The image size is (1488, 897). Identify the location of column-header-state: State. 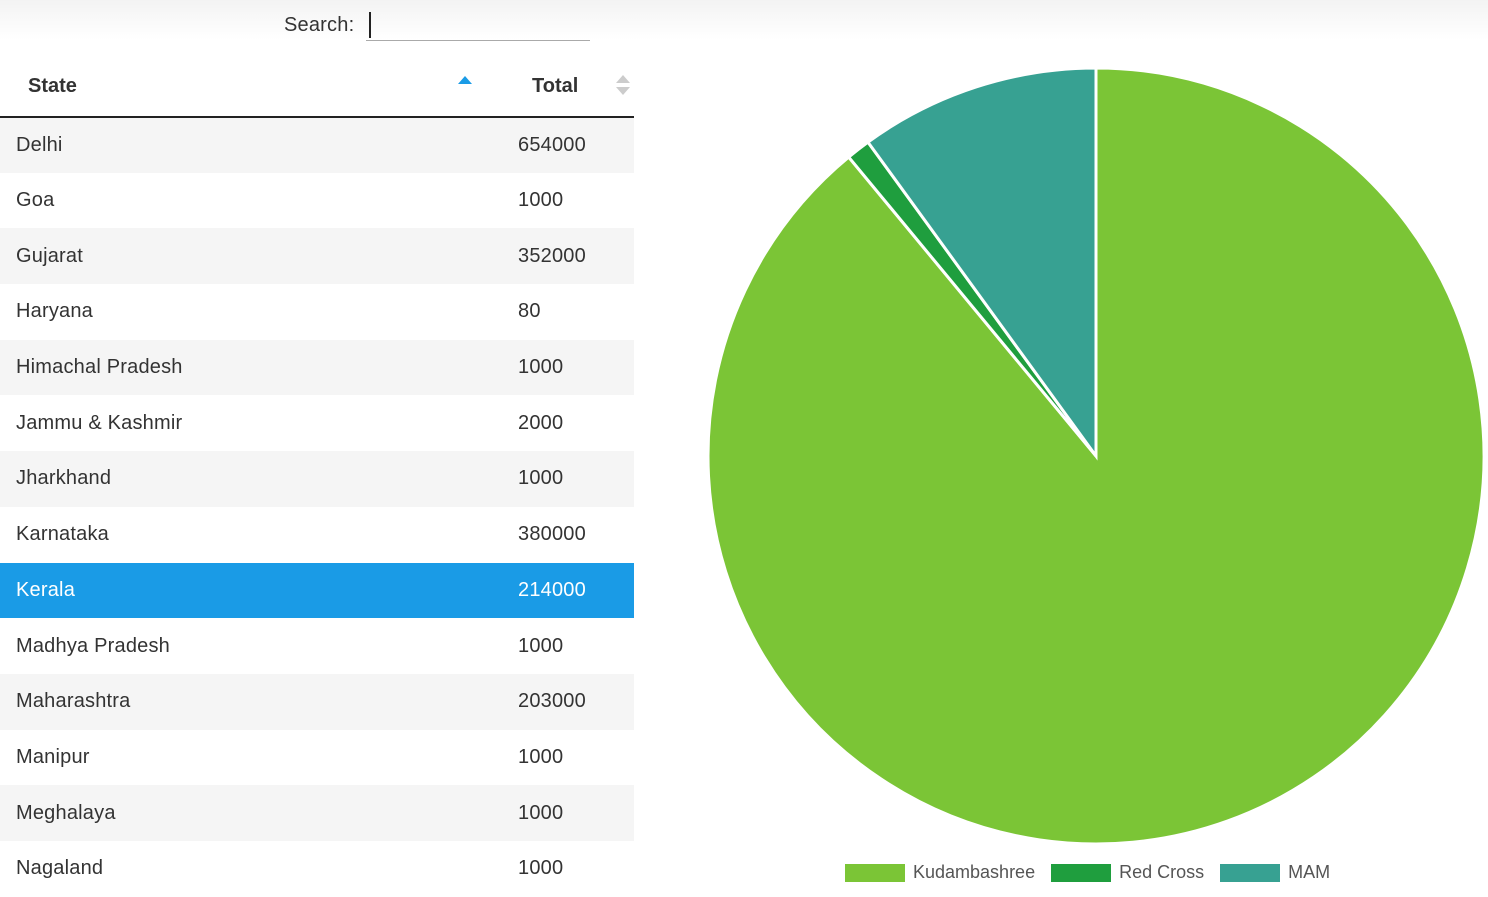
(259, 87).